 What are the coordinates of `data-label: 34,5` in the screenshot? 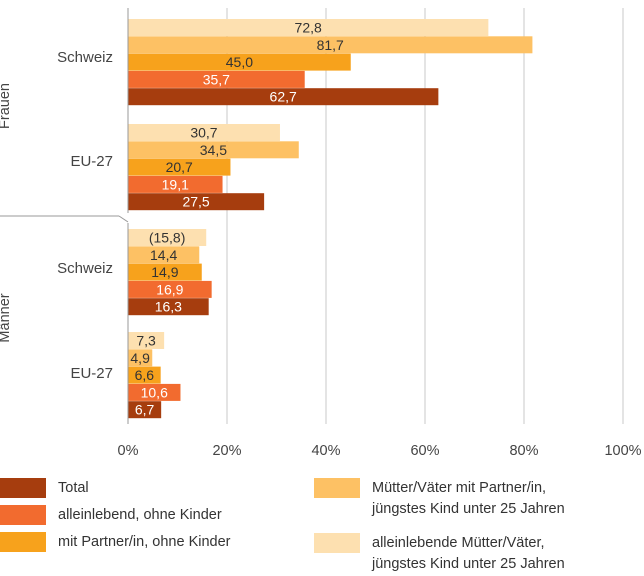 It's located at (213, 150).